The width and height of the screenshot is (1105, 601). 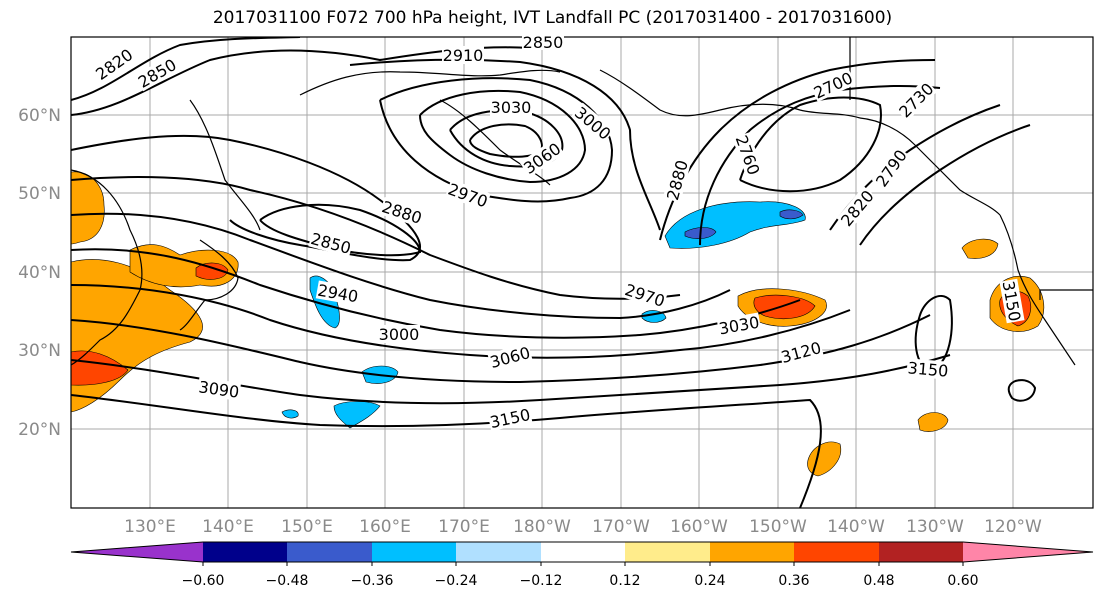 I want to click on longitude-label: 140°W, so click(x=856, y=527).